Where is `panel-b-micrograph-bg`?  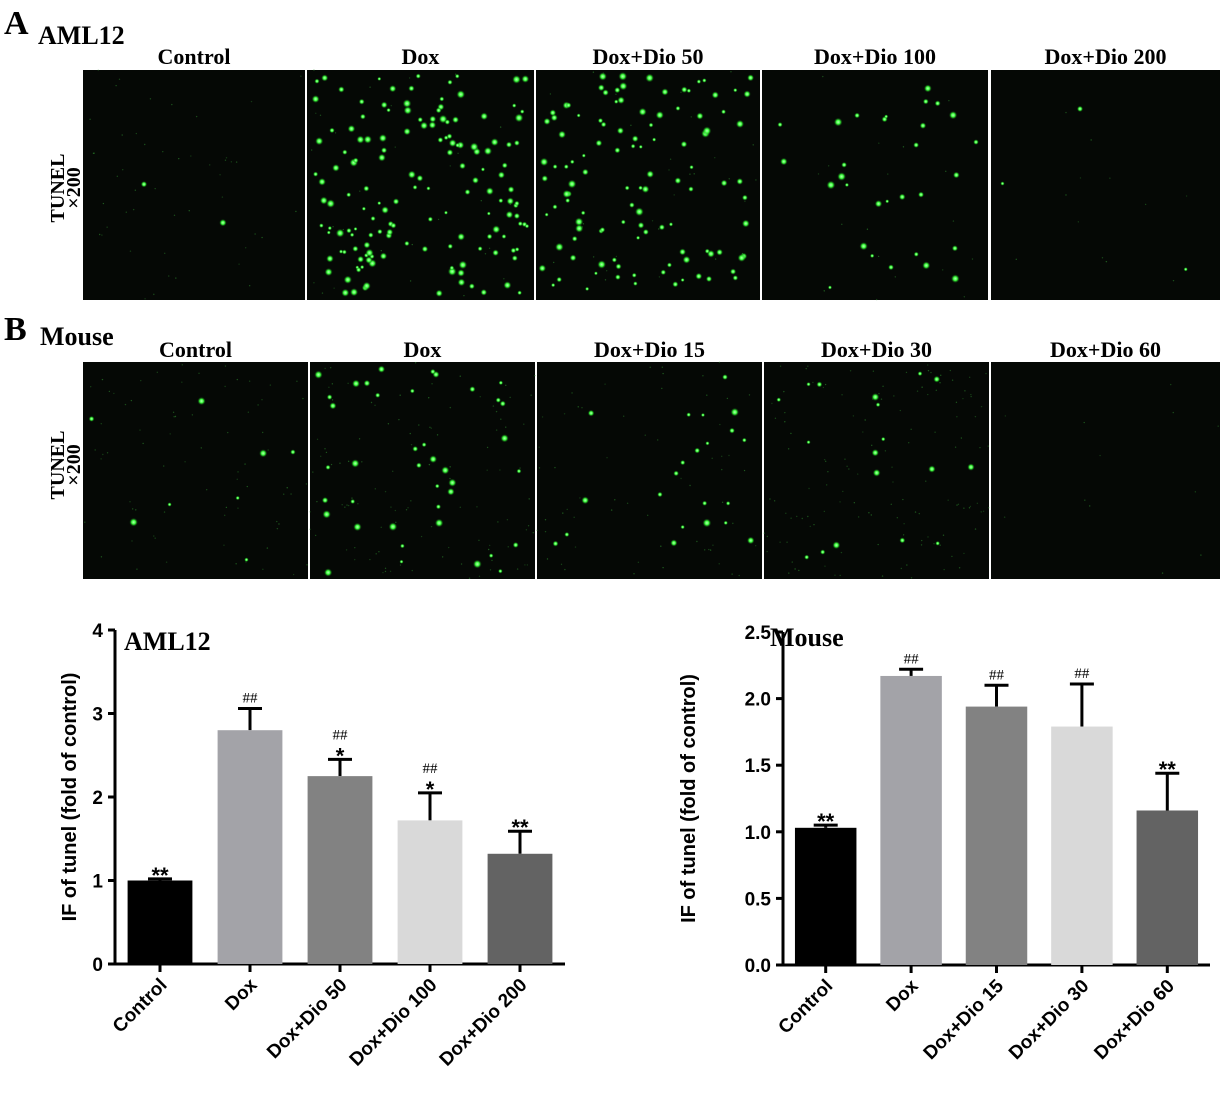
panel-b-micrograph-bg is located at coordinates (1105, 470).